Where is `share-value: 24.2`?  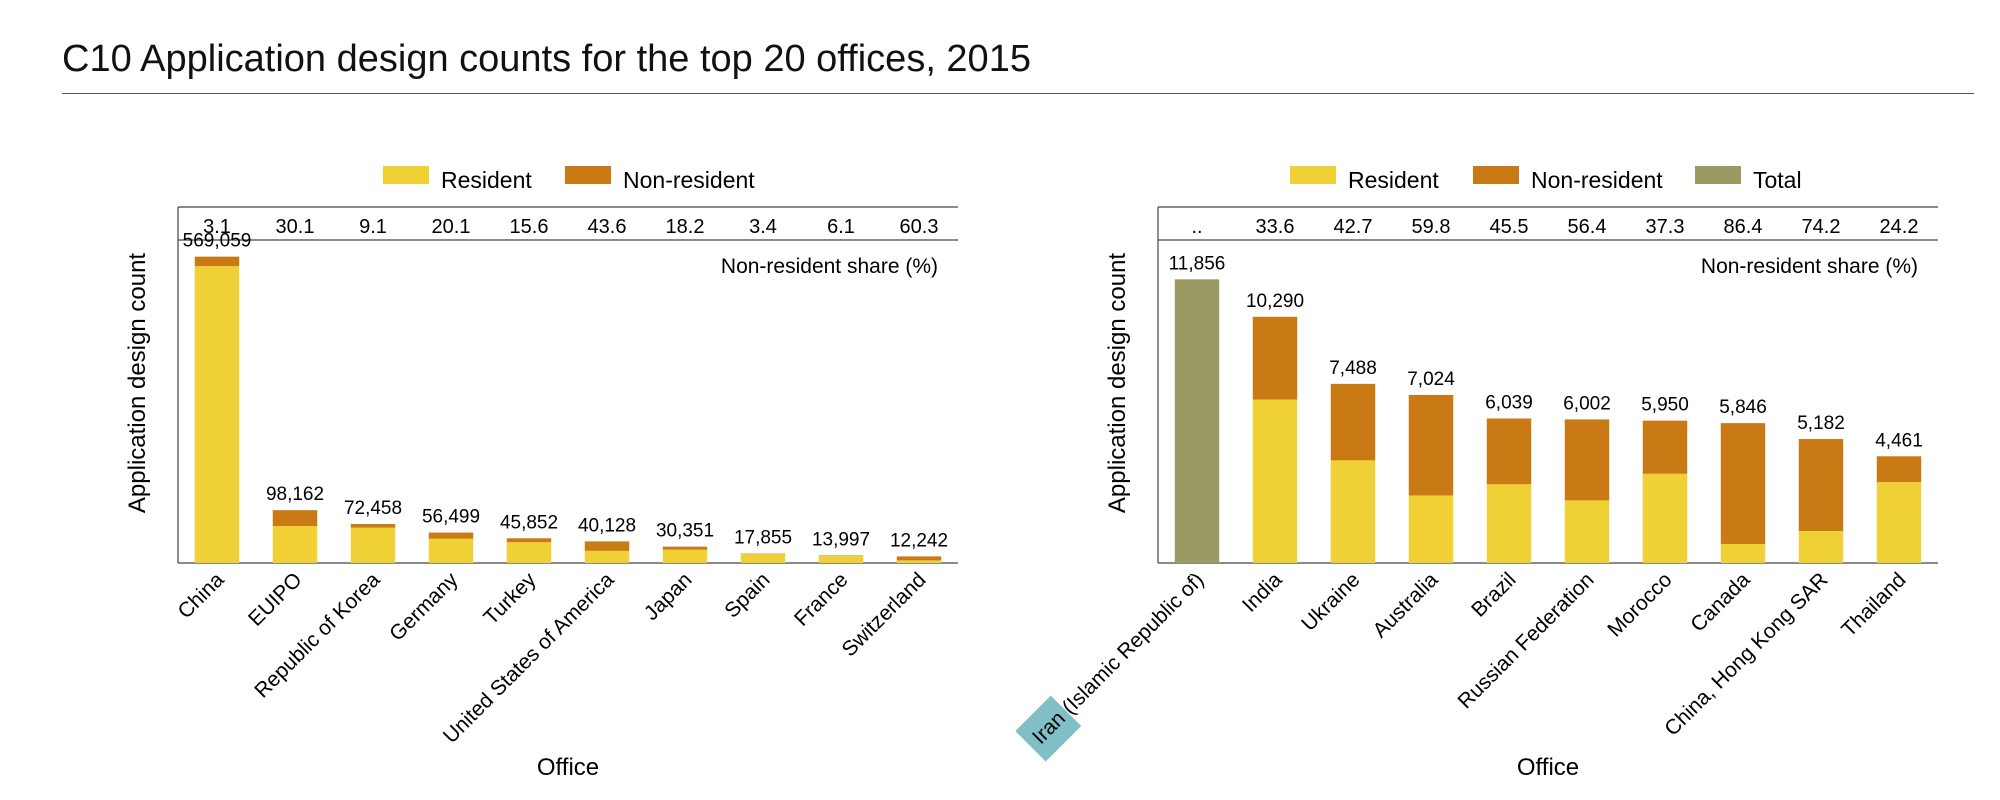 share-value: 24.2 is located at coordinates (1899, 227).